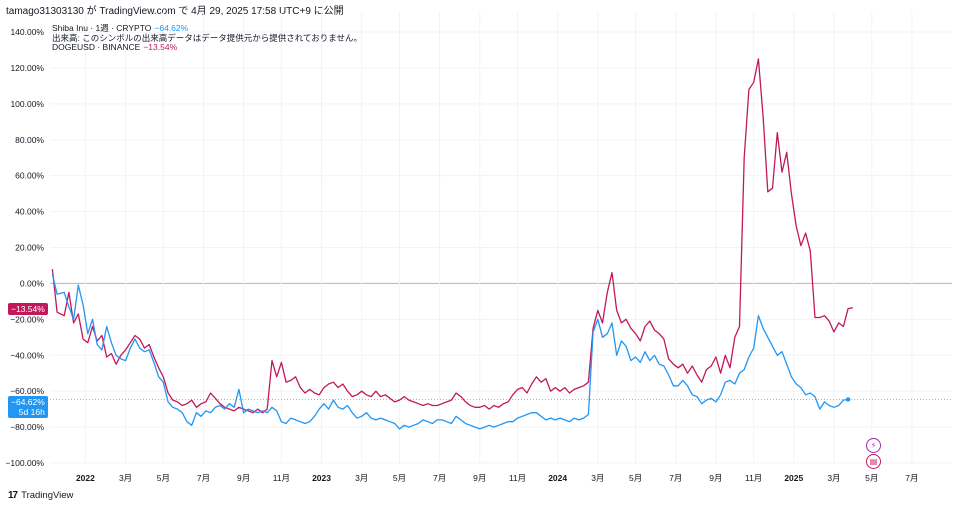  Describe the element at coordinates (793, 478) in the screenshot. I see `x-tick-label: 2025` at that location.